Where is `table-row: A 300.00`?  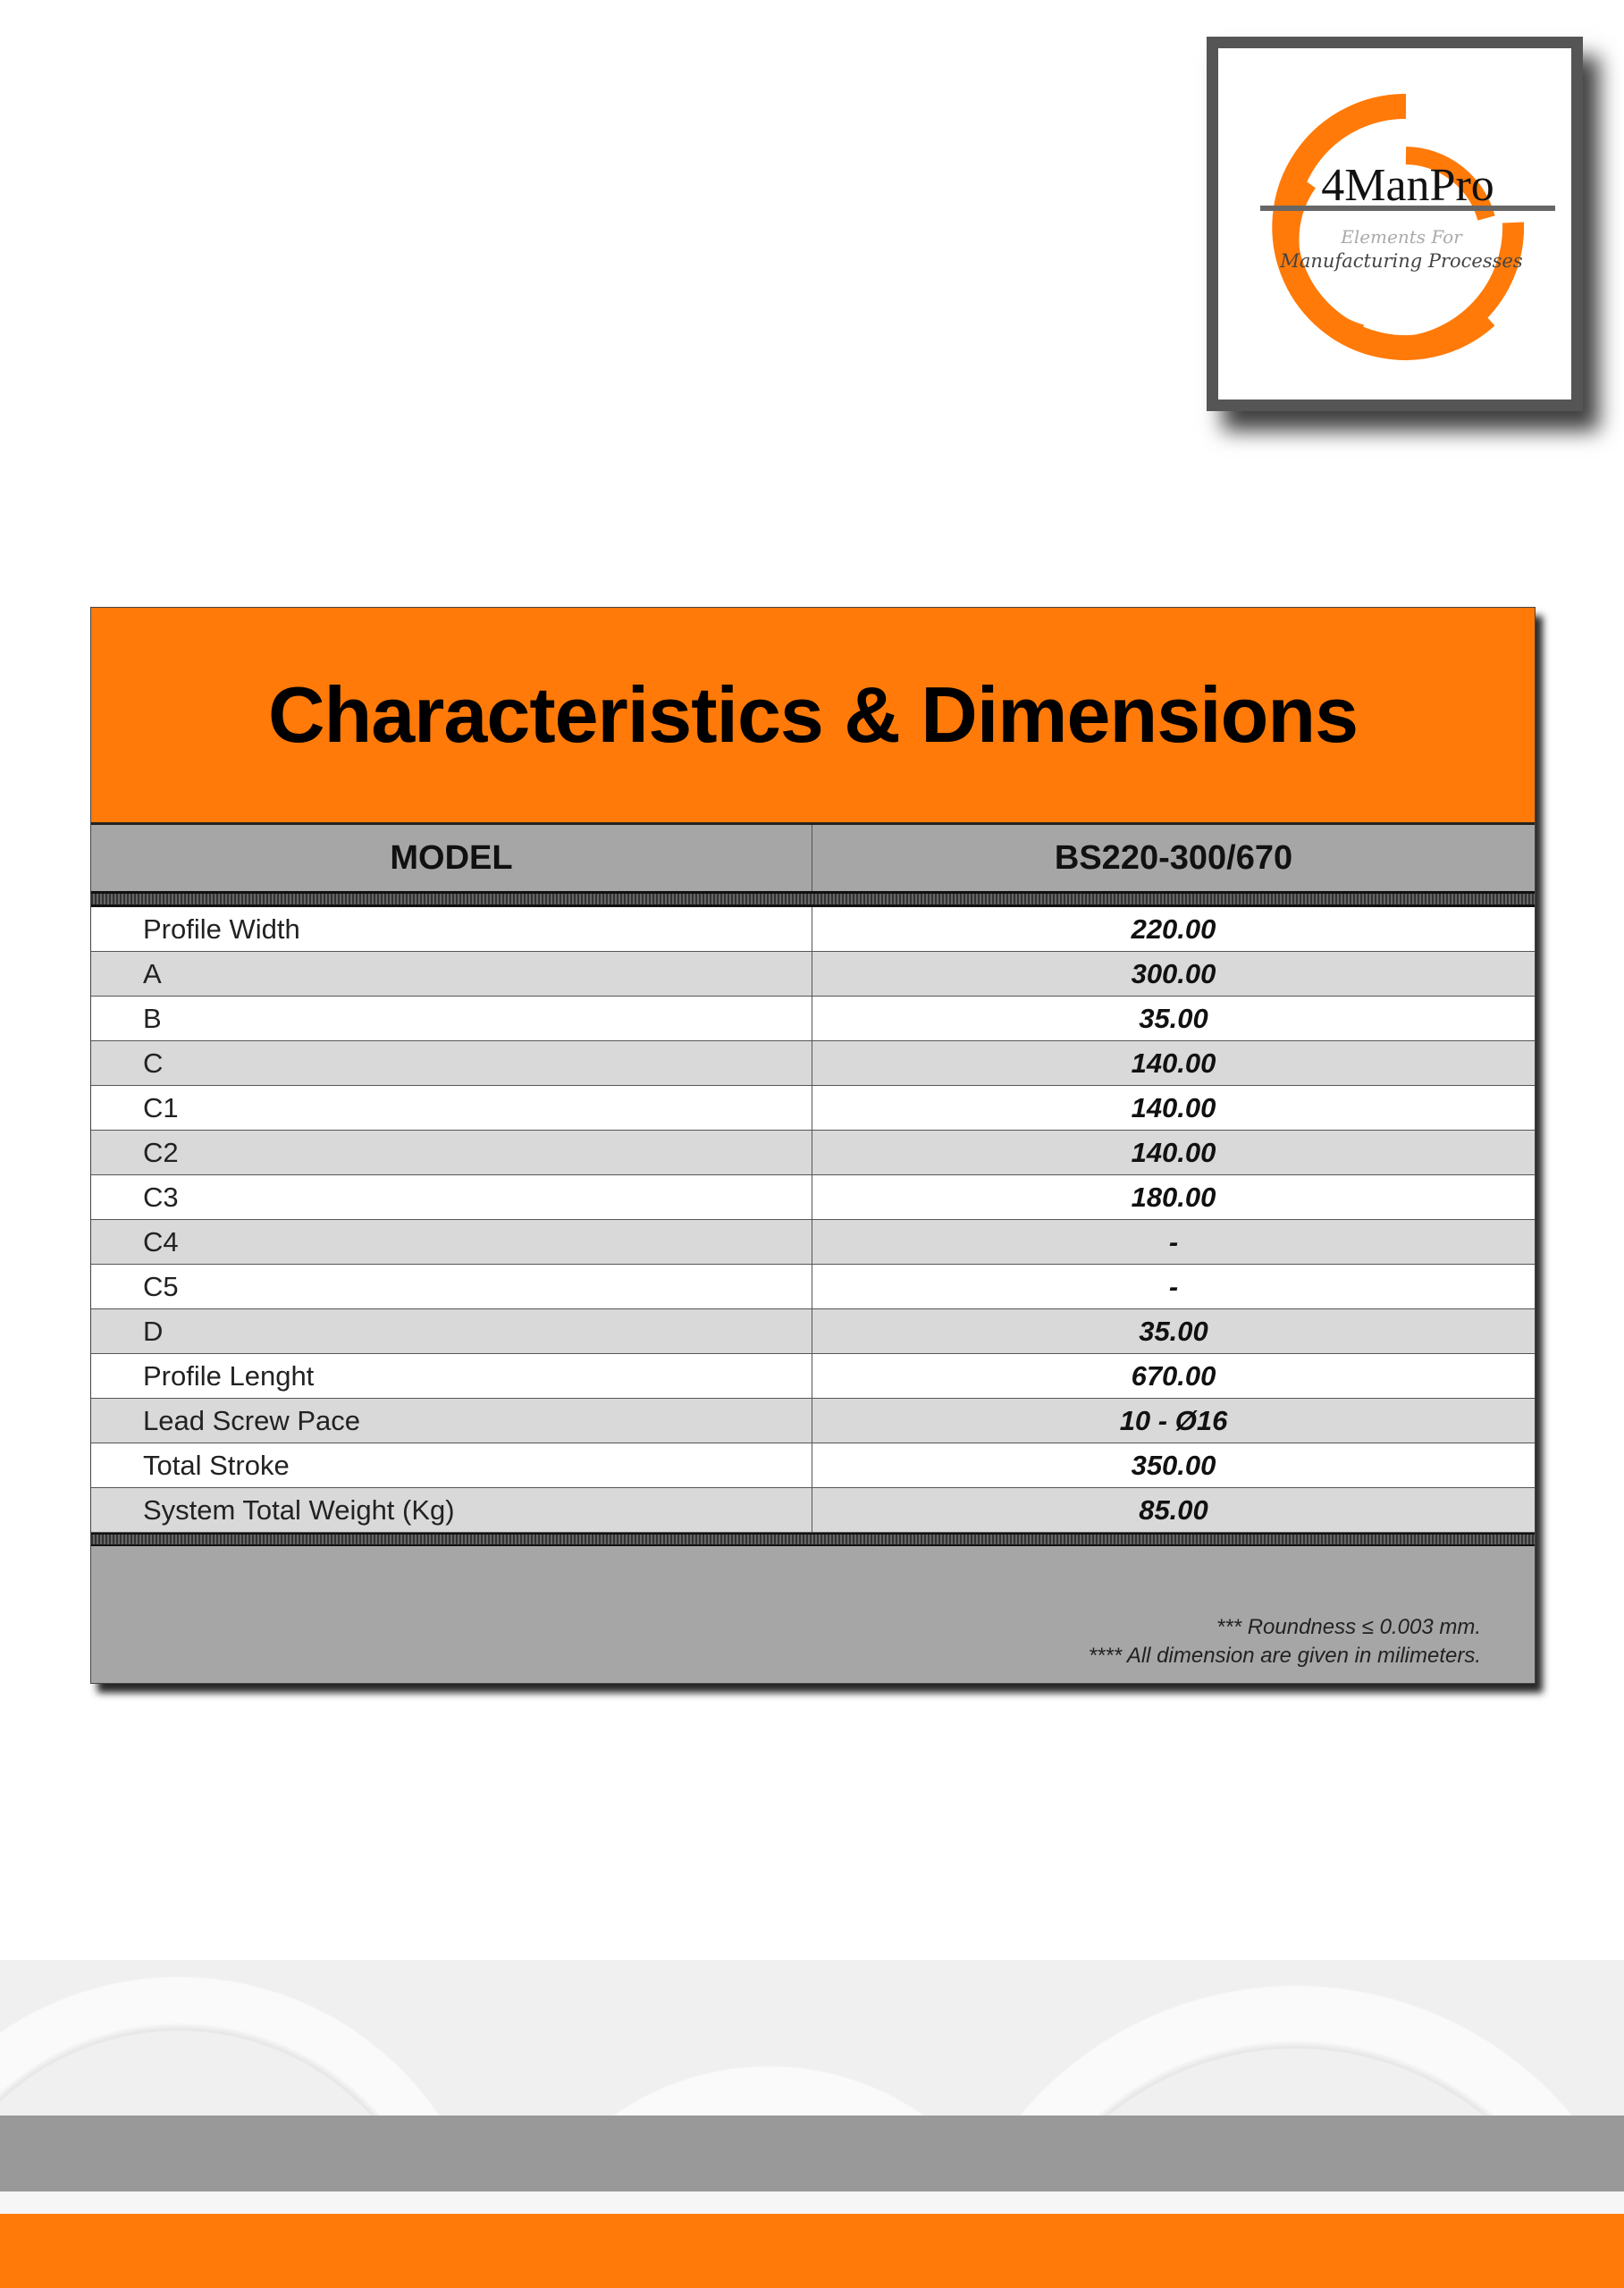
table-row: A 300.00 is located at coordinates (813, 974).